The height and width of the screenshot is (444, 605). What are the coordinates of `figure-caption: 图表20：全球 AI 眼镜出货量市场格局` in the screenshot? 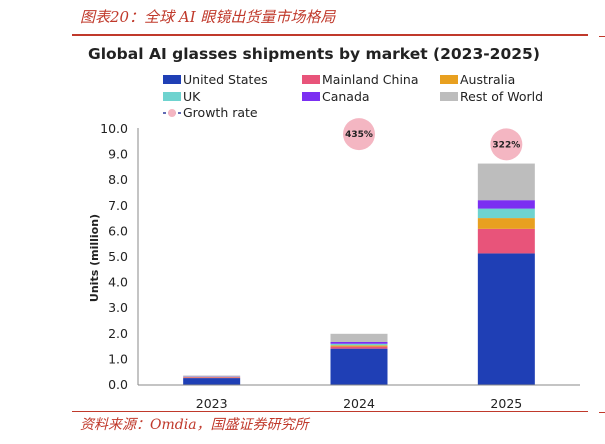 It's located at (208, 17).